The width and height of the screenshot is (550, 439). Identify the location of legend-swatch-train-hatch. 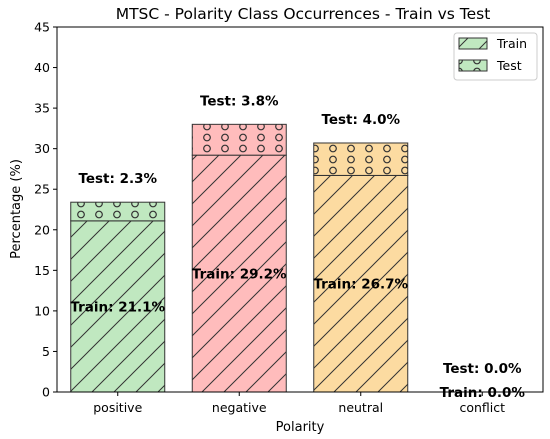
(473, 43).